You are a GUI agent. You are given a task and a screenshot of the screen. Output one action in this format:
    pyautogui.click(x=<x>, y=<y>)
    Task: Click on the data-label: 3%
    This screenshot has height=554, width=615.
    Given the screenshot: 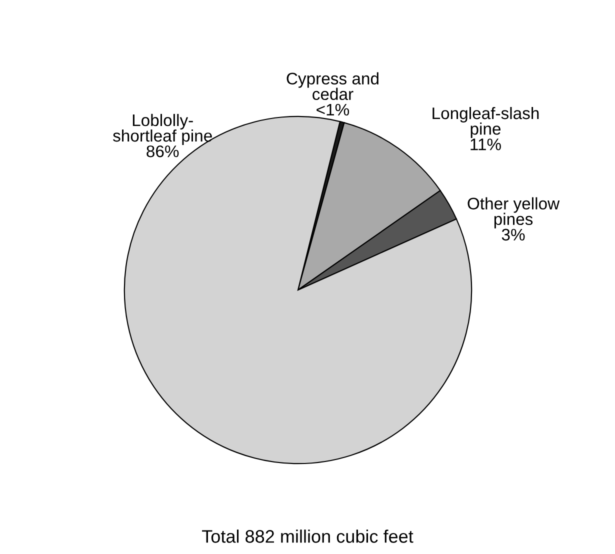 What is the action you would take?
    pyautogui.click(x=513, y=234)
    